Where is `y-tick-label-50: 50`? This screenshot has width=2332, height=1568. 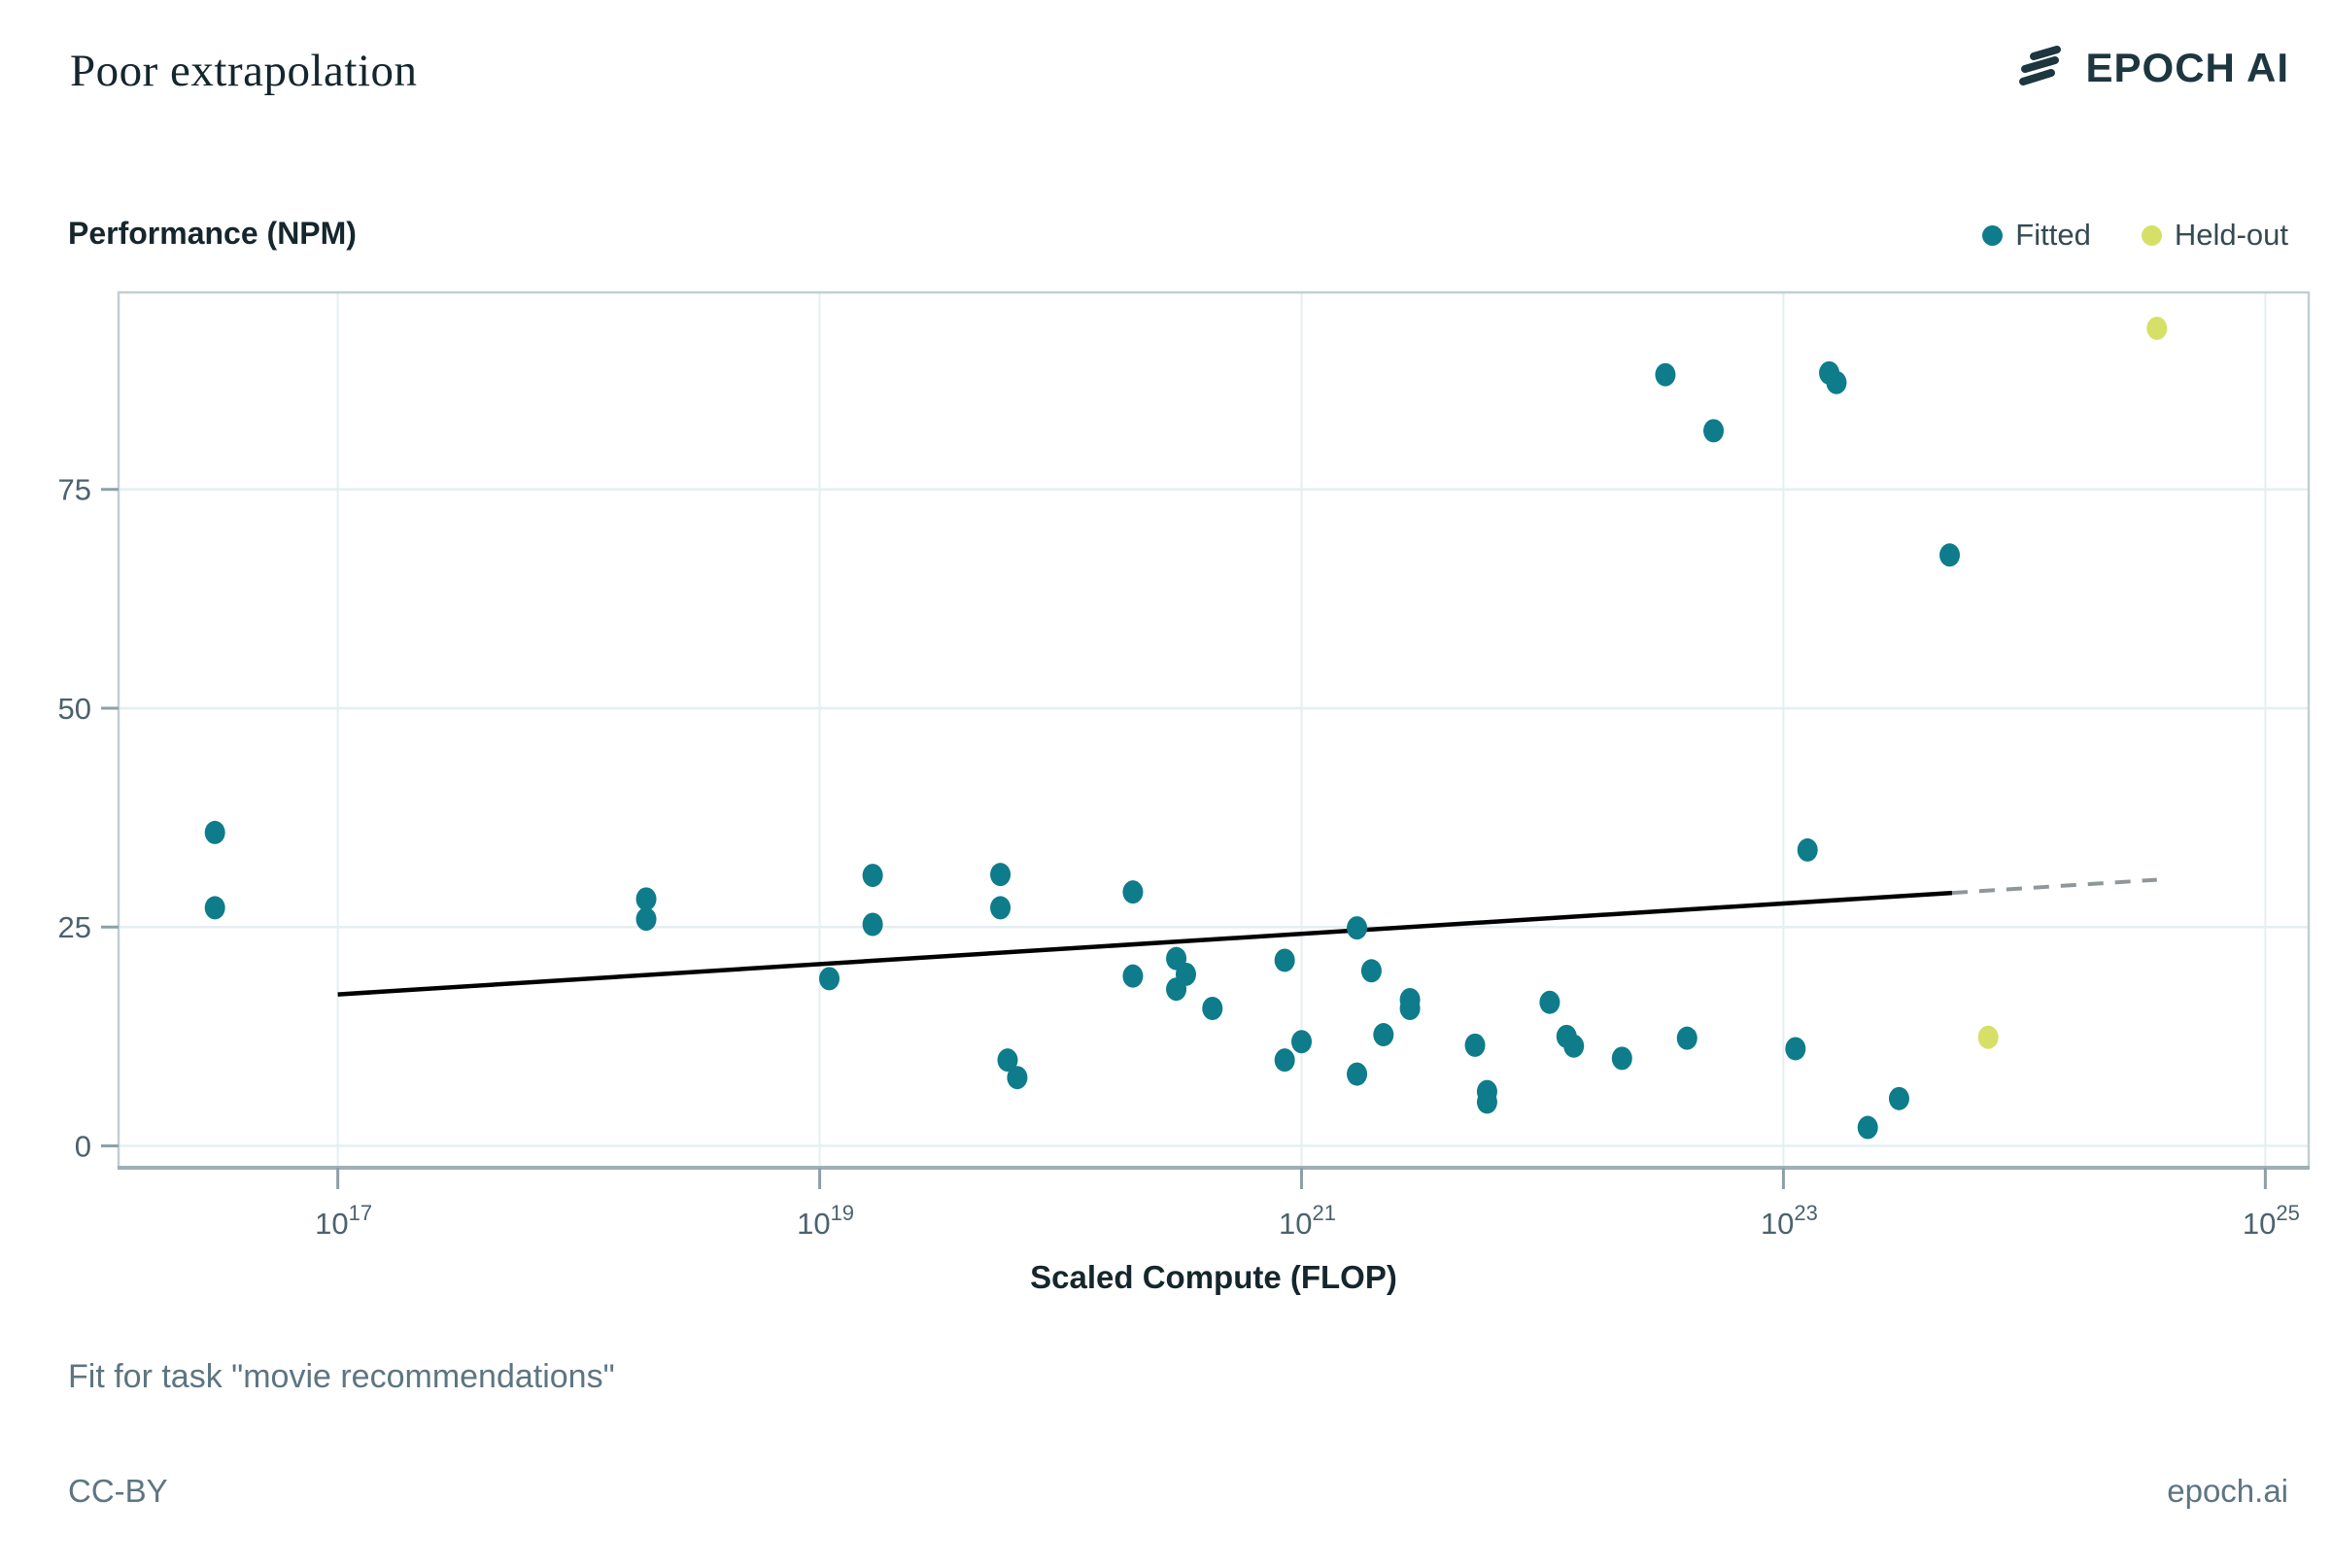
y-tick-label-50: 50 is located at coordinates (74, 709).